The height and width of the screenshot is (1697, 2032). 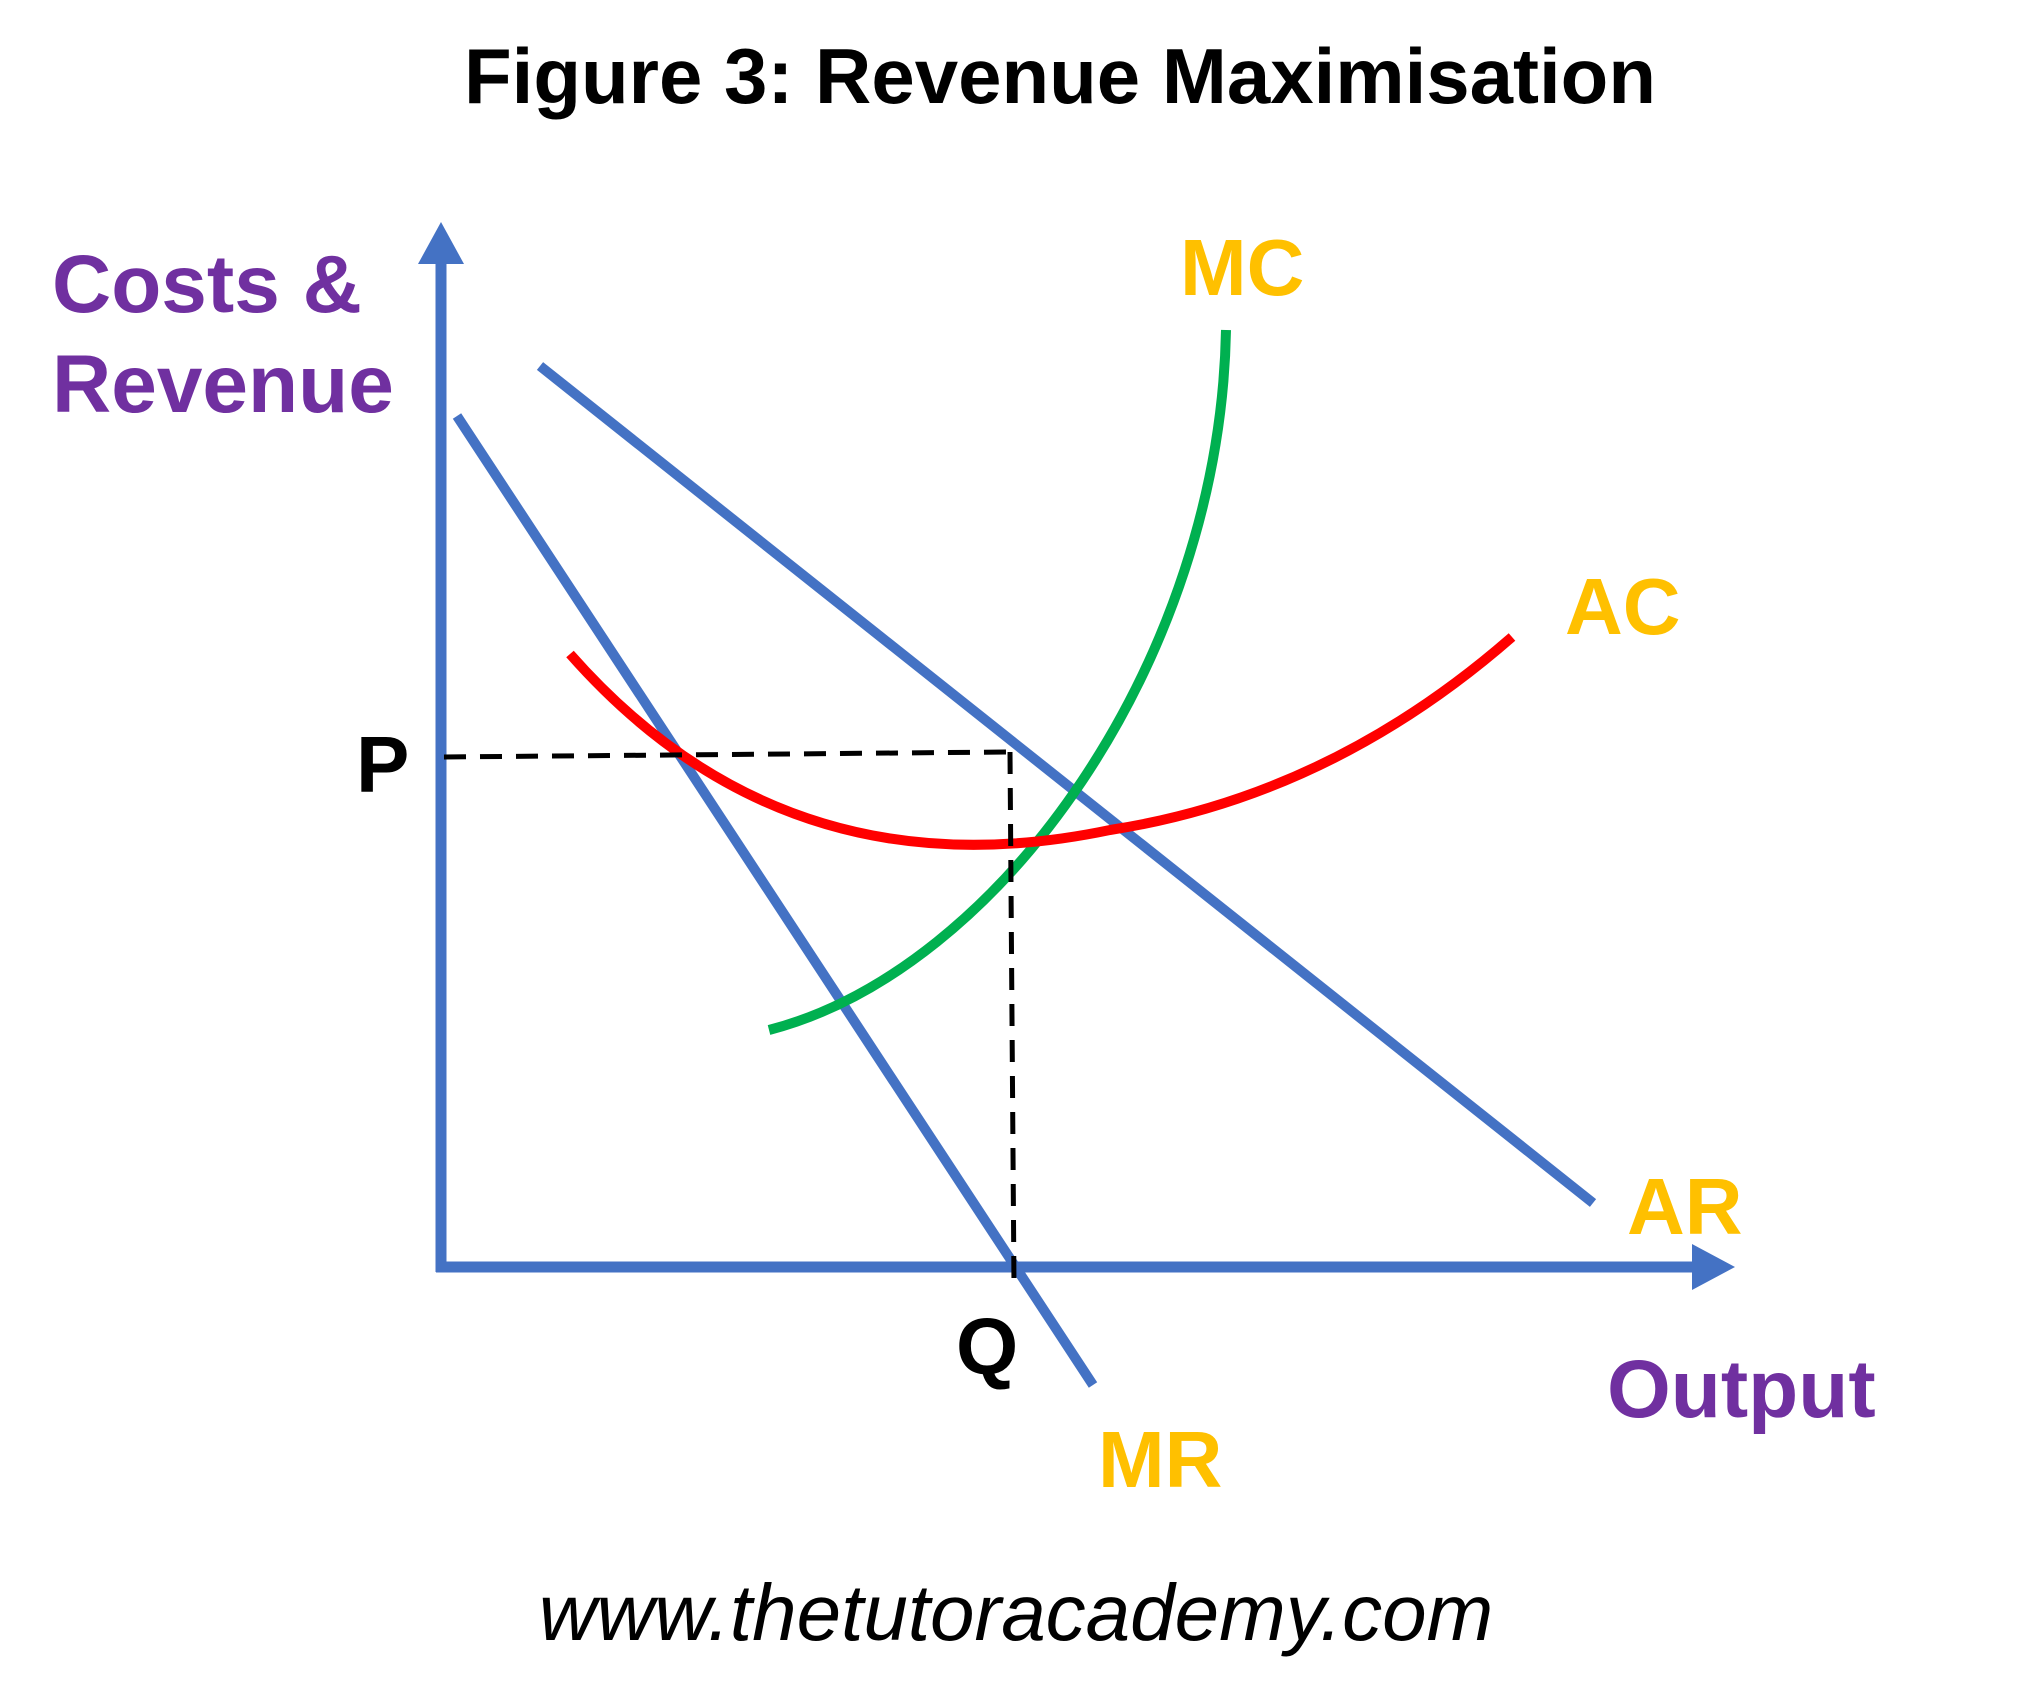 I want to click on y-axis-label-line2: Revenue, so click(x=223, y=384).